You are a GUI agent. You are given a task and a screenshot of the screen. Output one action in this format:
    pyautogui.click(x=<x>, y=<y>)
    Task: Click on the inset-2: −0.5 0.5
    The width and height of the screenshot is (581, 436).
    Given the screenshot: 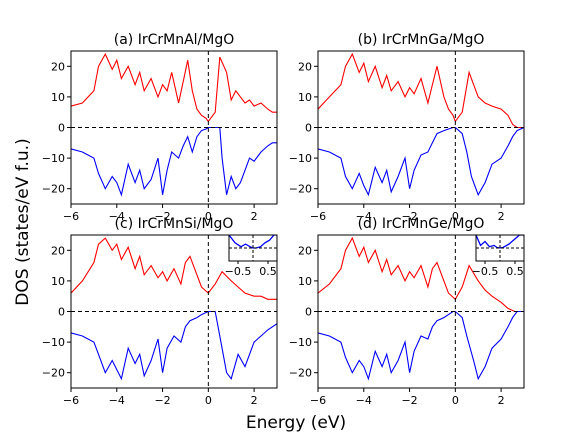 What is the action you would take?
    pyautogui.click(x=251, y=256)
    